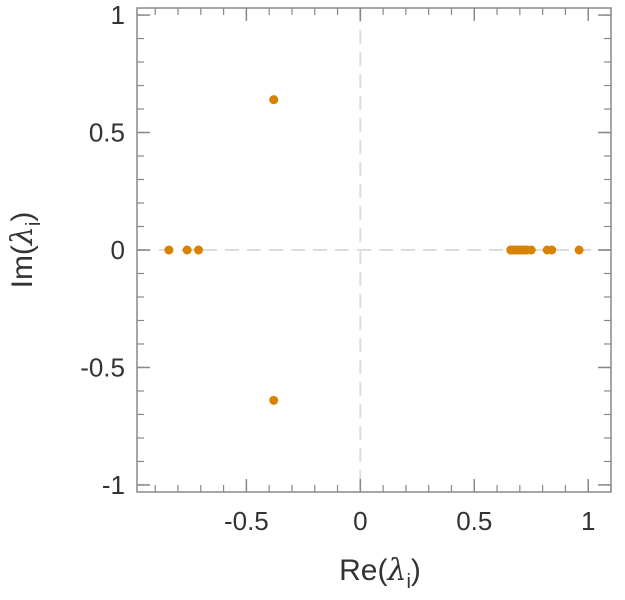 The width and height of the screenshot is (625, 600). What do you see at coordinates (118, 15) in the screenshot?
I see `y-tick-label: 1` at bounding box center [118, 15].